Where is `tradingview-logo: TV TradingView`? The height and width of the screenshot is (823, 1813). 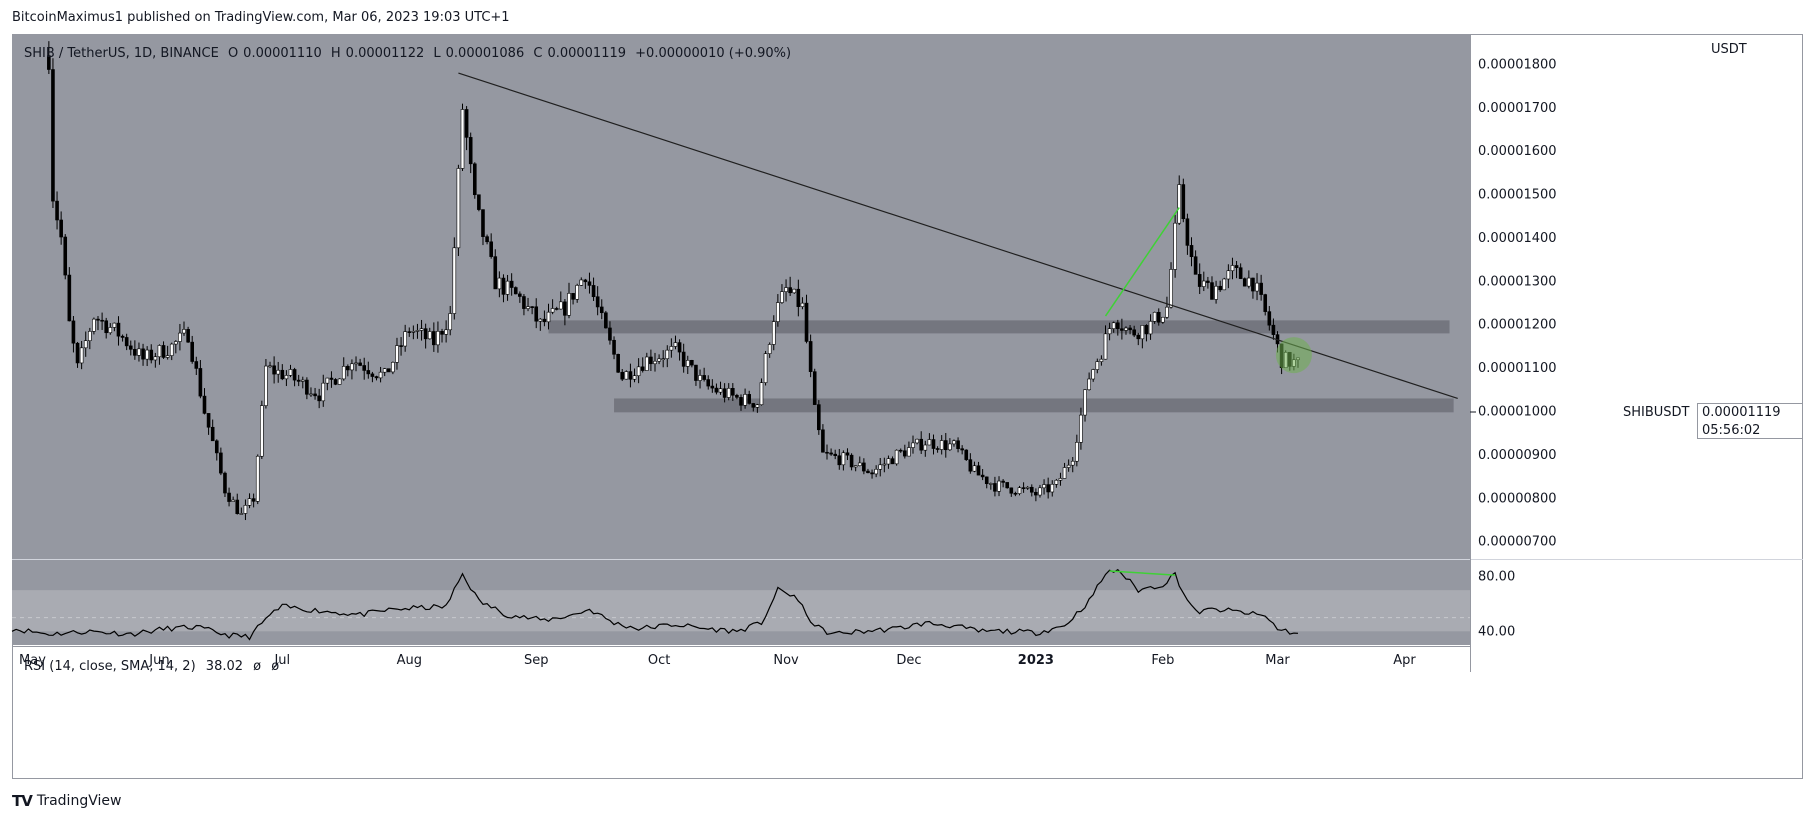 tradingview-logo: TV TradingView is located at coordinates (66, 801).